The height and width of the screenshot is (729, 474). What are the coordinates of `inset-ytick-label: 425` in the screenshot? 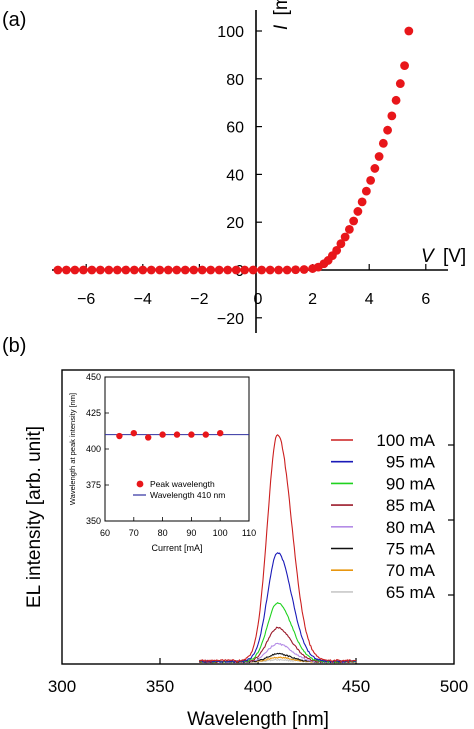 It's located at (93, 413).